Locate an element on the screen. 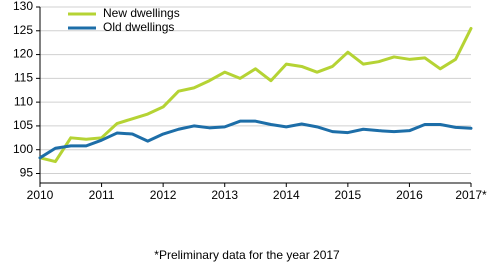  y-tick-label: 125 is located at coordinates (23, 30).